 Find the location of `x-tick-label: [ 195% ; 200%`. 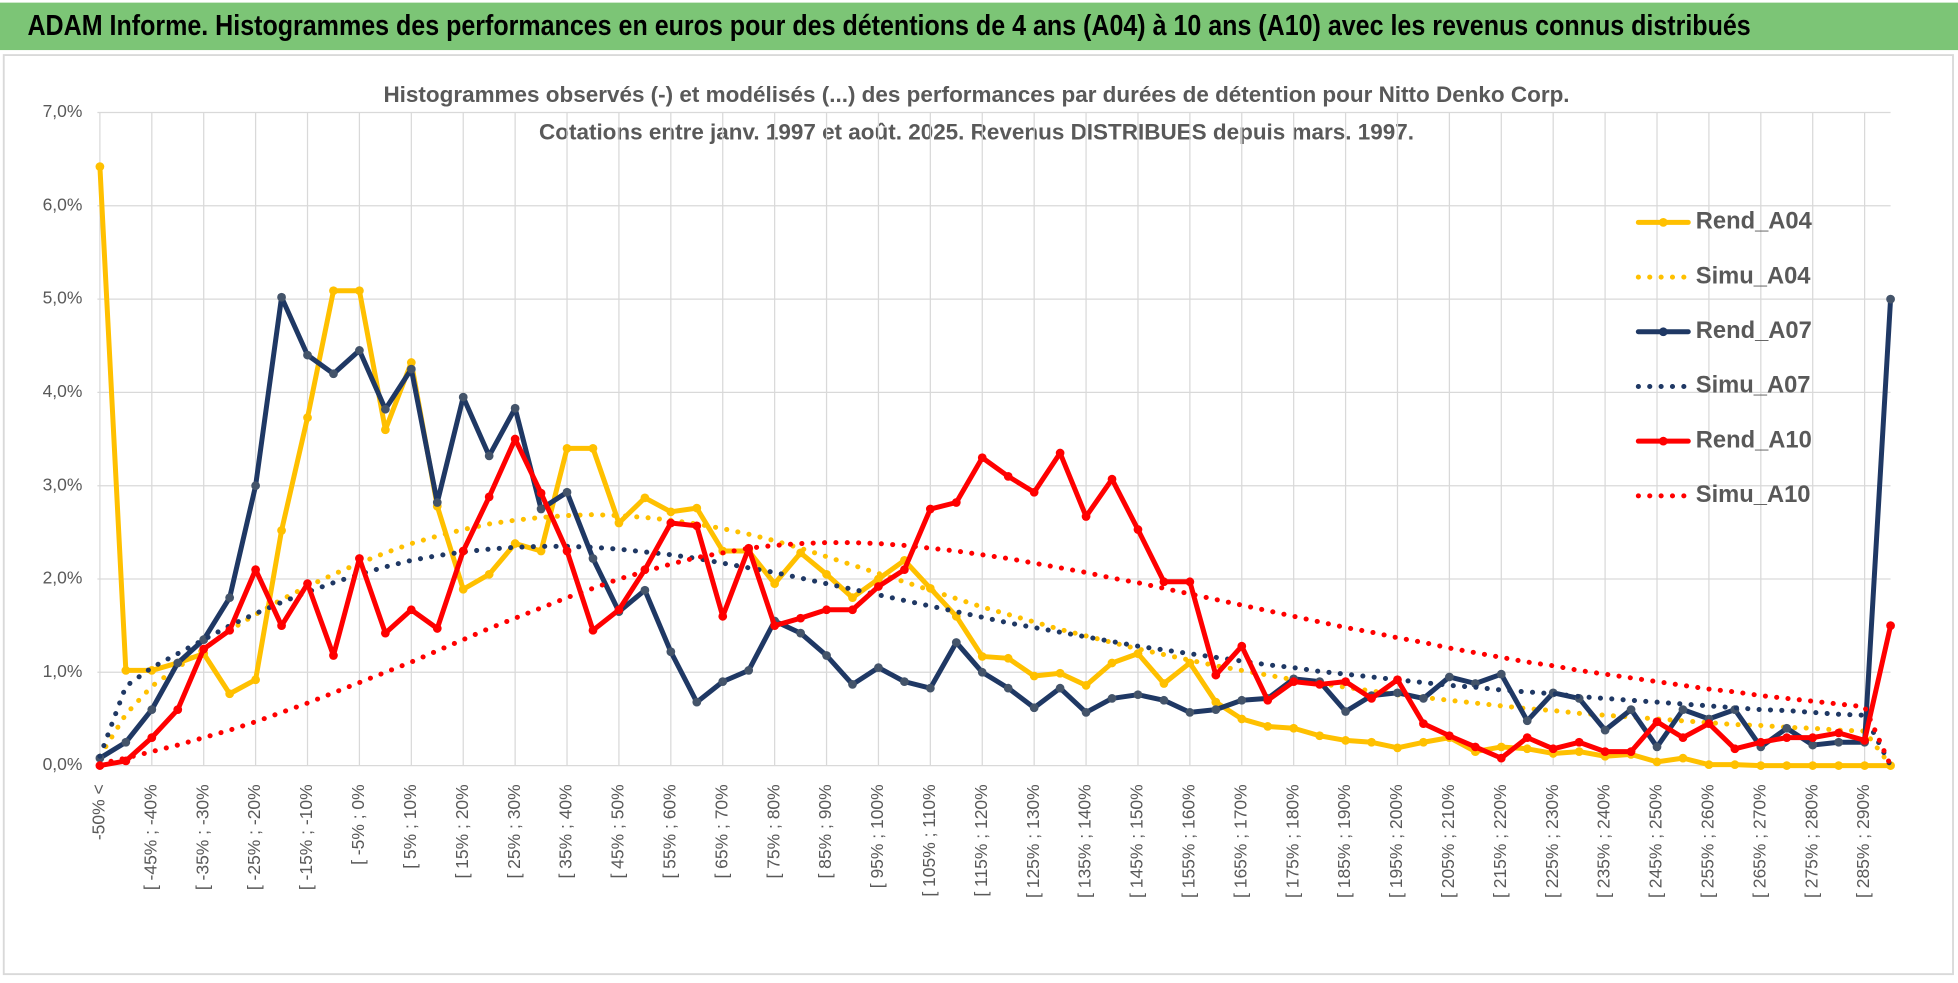

x-tick-label: [ 195% ; 200% is located at coordinates (1396, 841).